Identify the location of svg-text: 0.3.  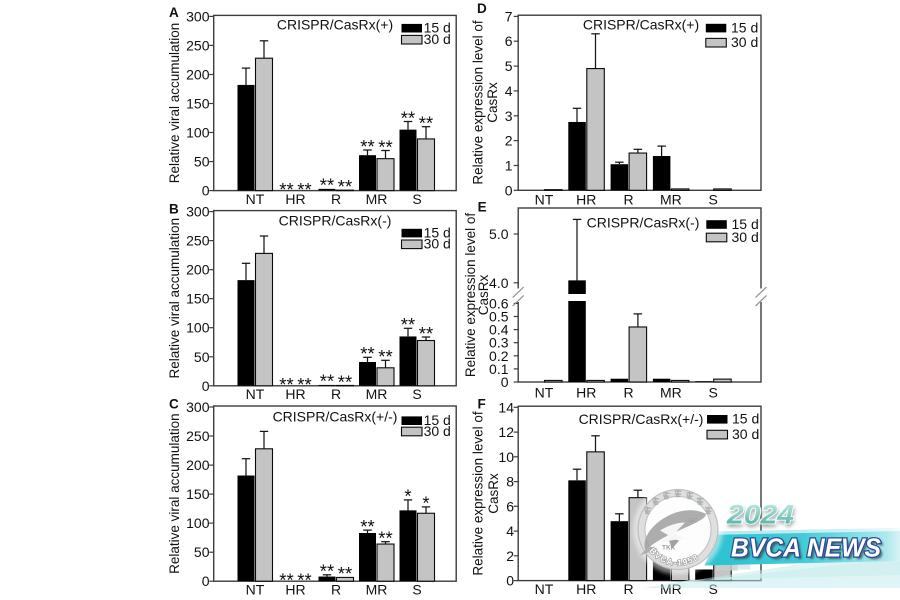
(499, 343).